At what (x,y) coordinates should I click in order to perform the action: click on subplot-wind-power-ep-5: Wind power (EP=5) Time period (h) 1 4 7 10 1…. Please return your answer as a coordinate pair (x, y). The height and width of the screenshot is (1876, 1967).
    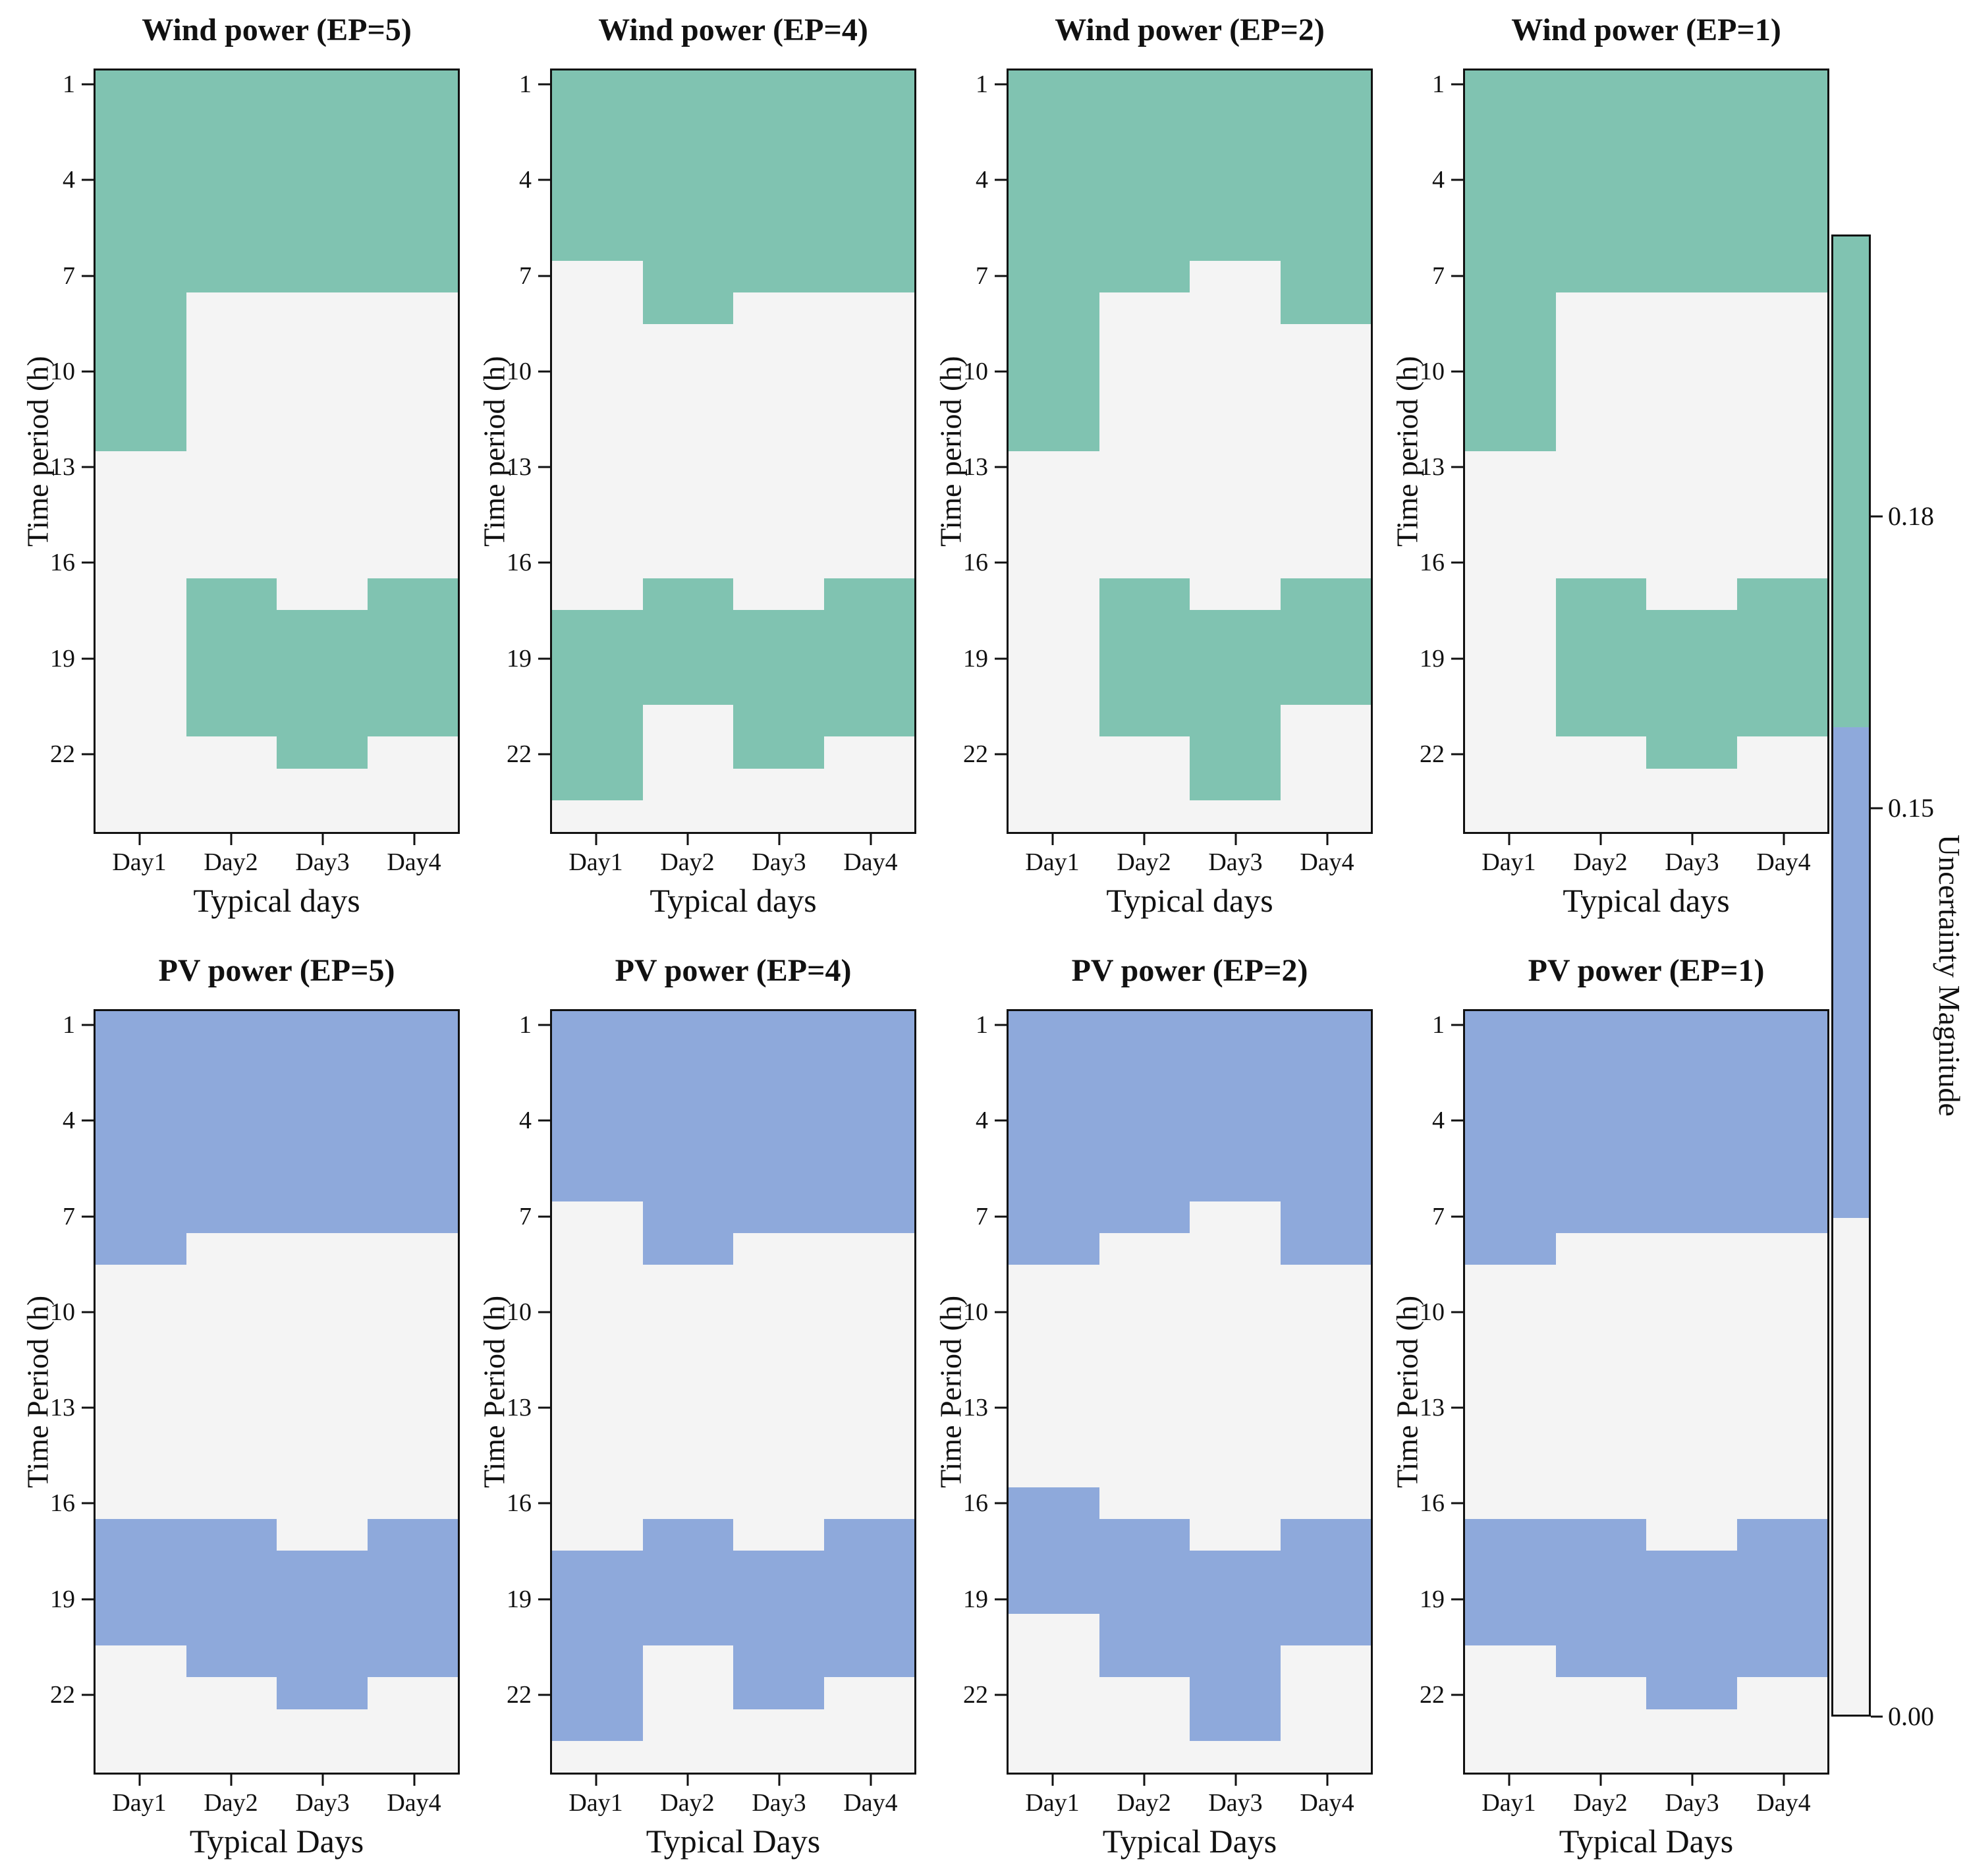
    Looking at the image, I should click on (246, 470).